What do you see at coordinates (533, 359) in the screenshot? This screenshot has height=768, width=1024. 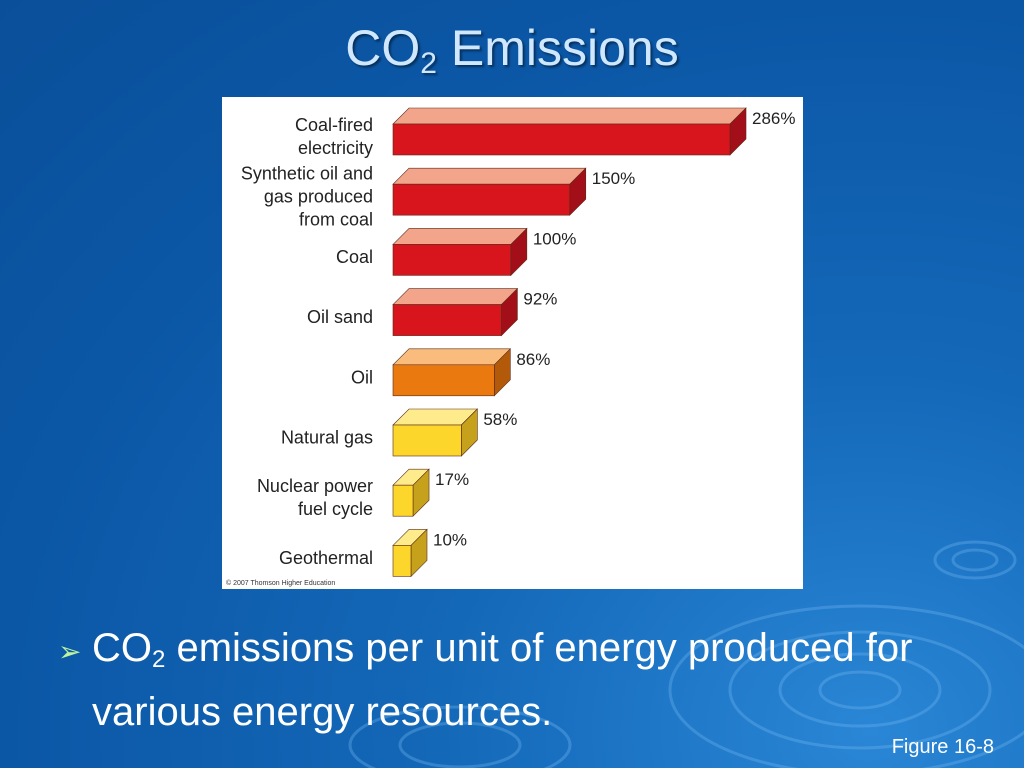 I see `bar-value-label: 86%` at bounding box center [533, 359].